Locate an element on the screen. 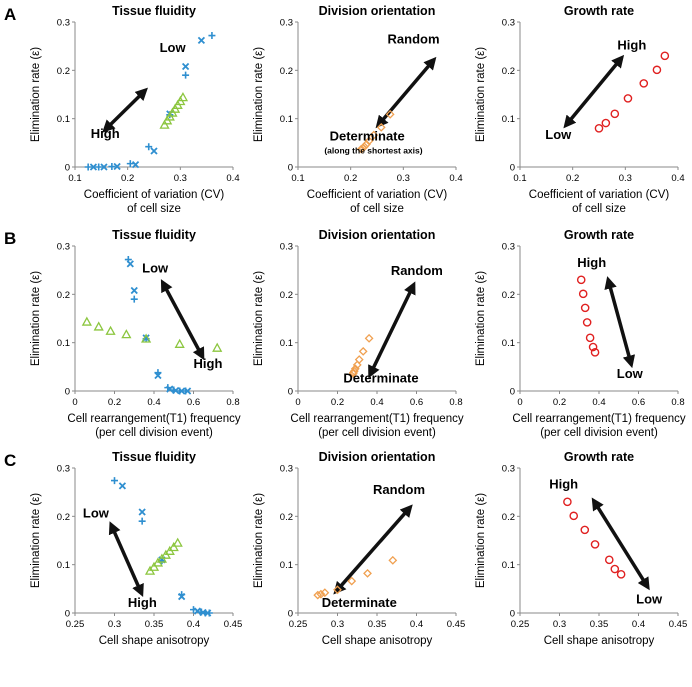 The image size is (692, 687). x-tick-label: 0.45 is located at coordinates (678, 624).